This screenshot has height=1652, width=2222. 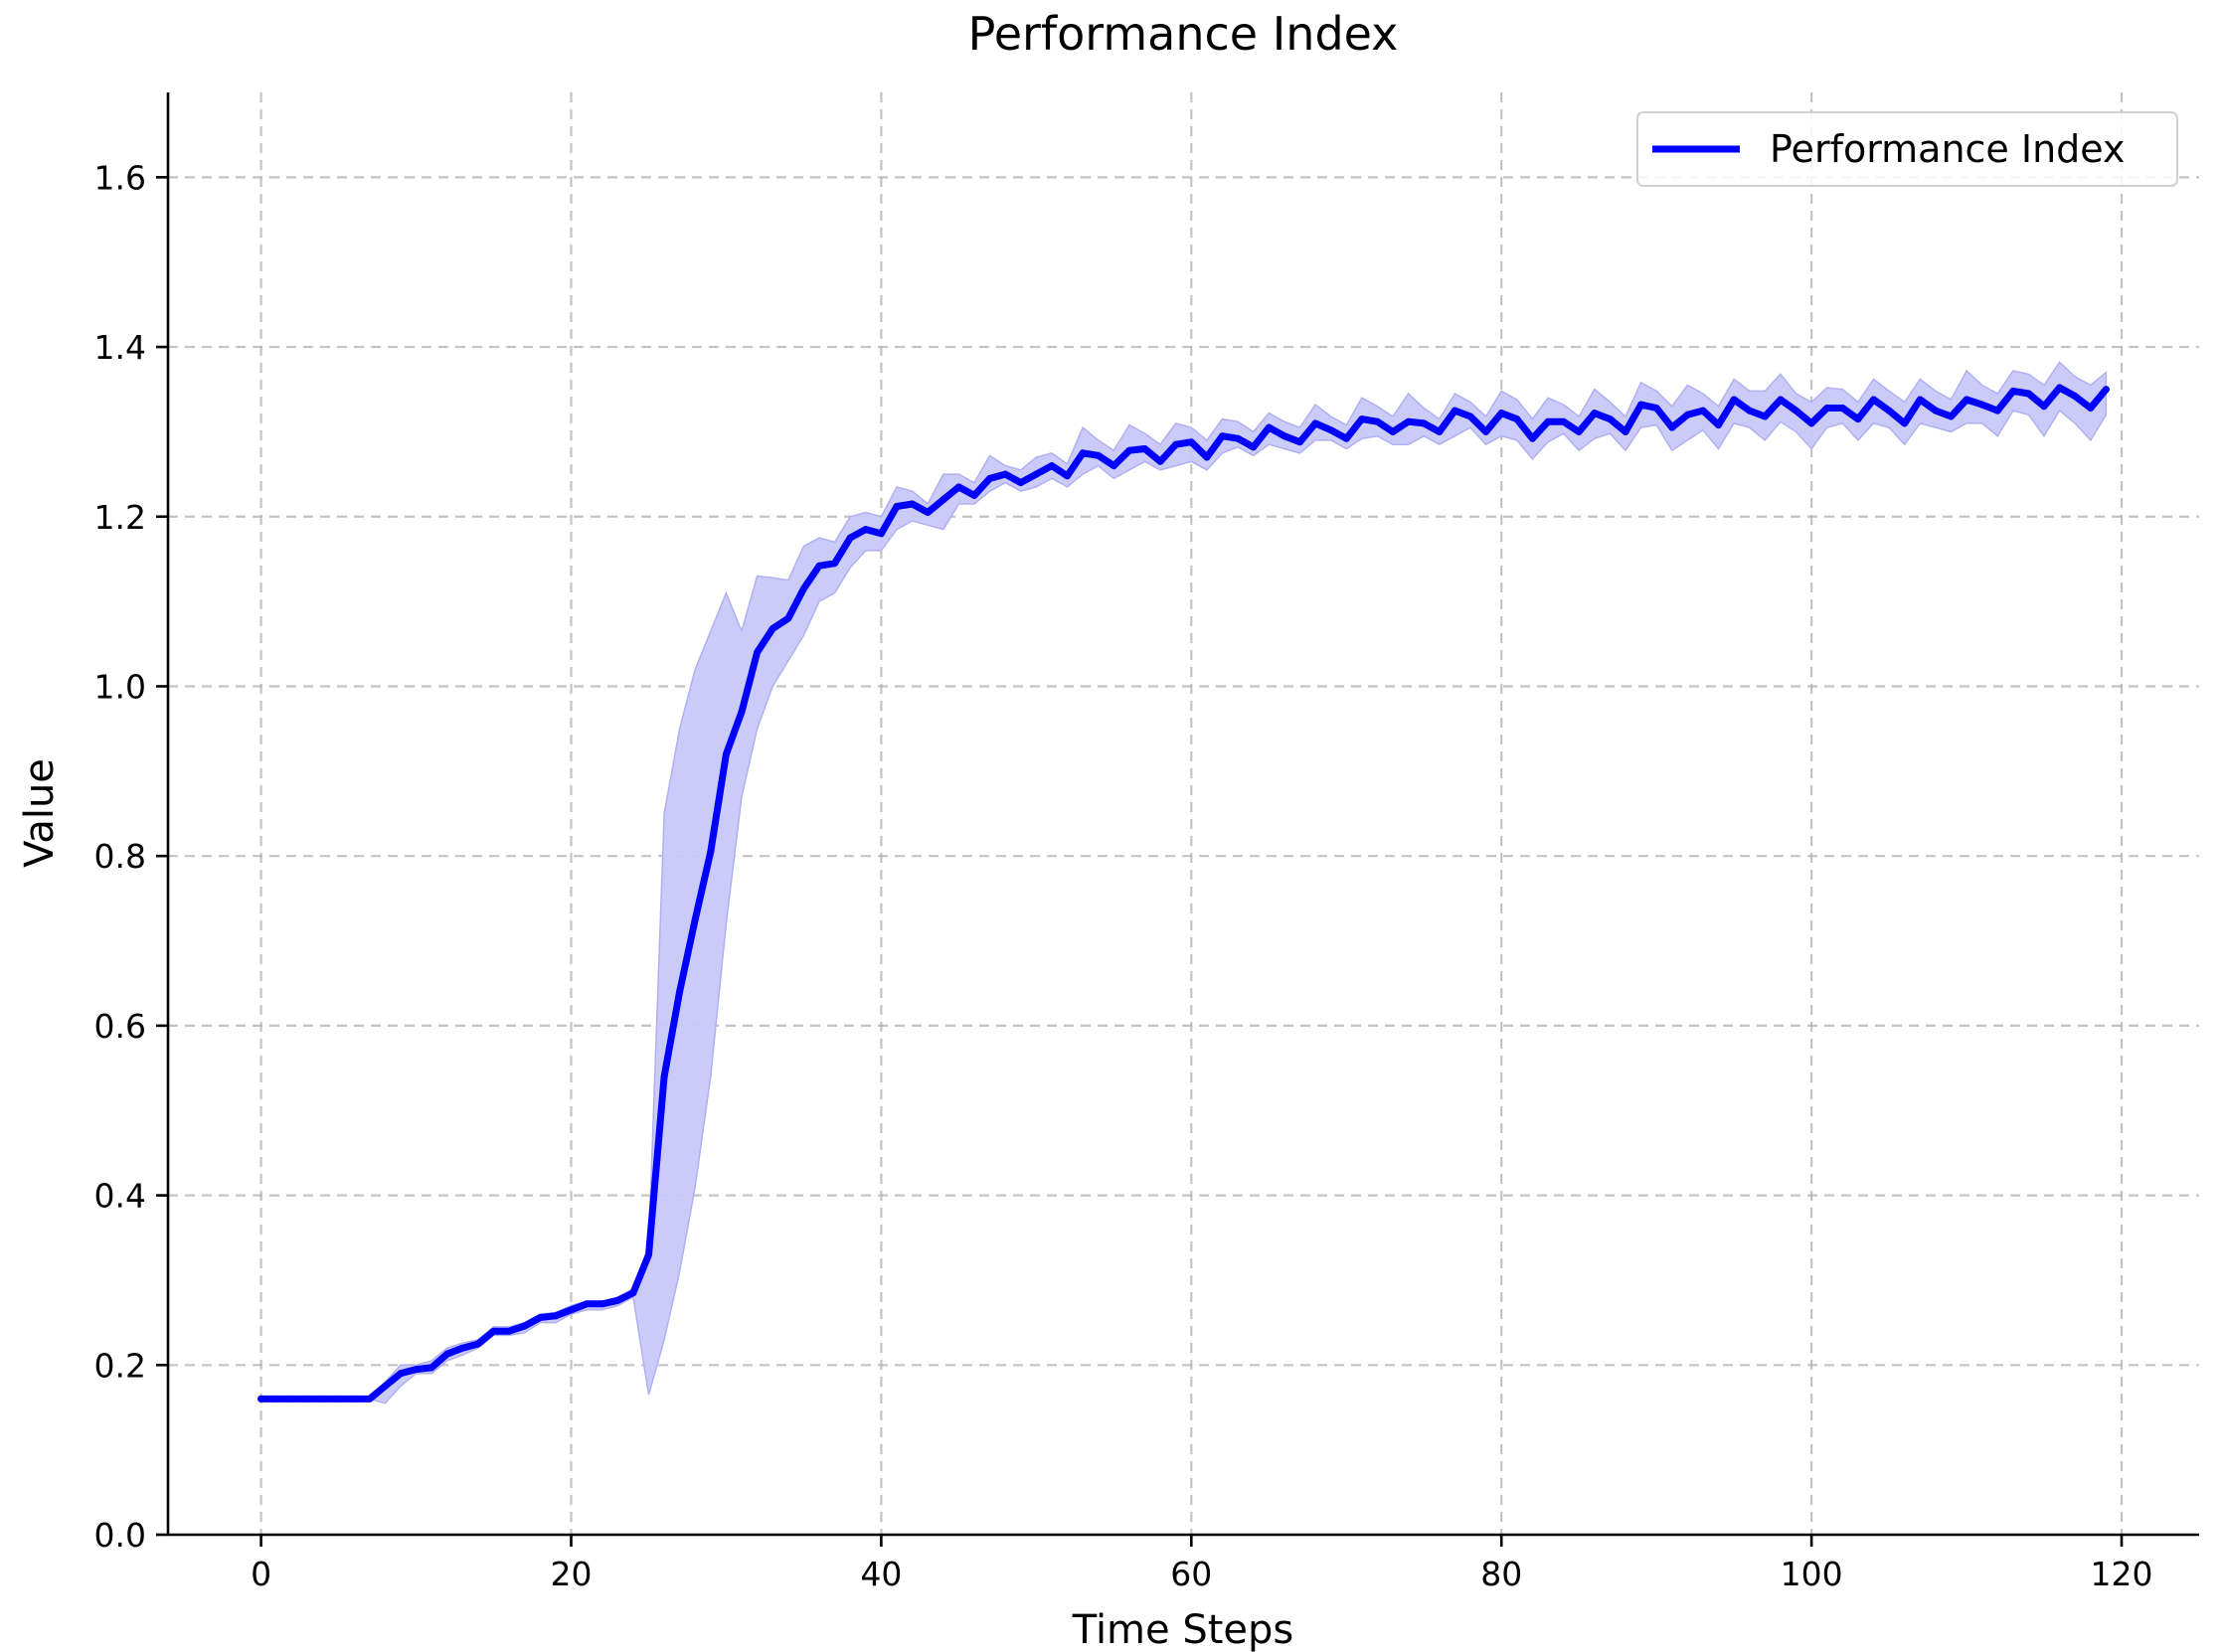 What do you see at coordinates (1183, 34) in the screenshot?
I see `chart-title: Performance Index` at bounding box center [1183, 34].